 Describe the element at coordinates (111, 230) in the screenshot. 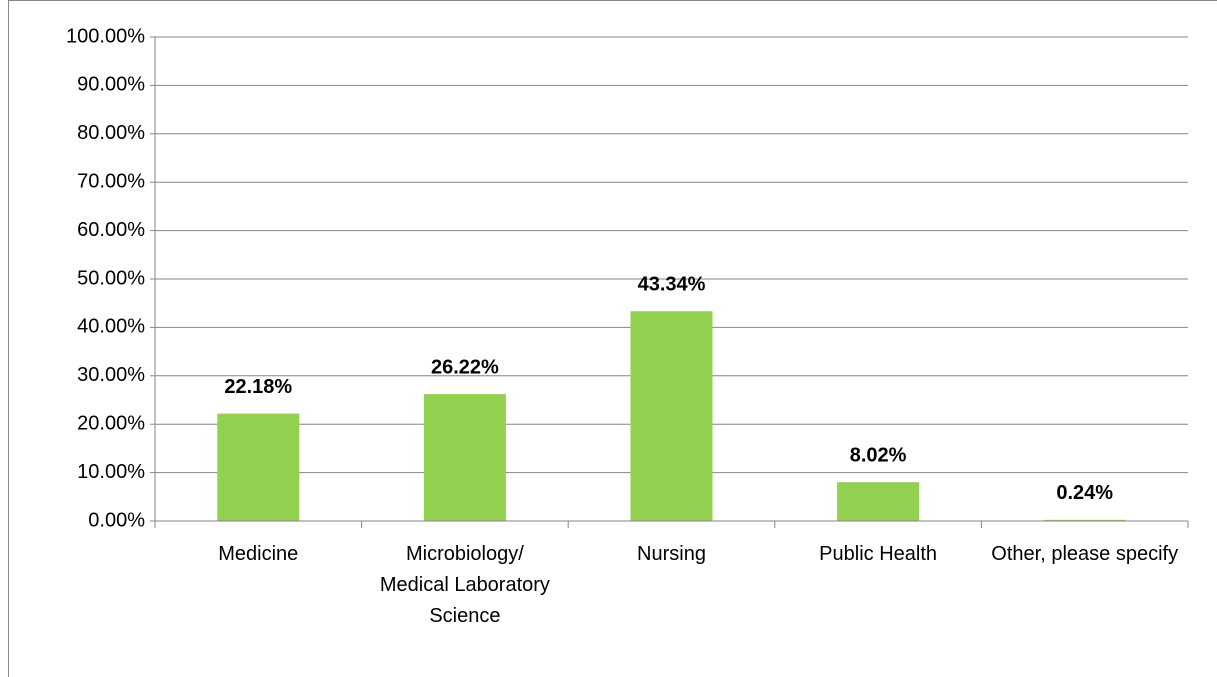

I see `y-tick-label: 60.00%` at that location.